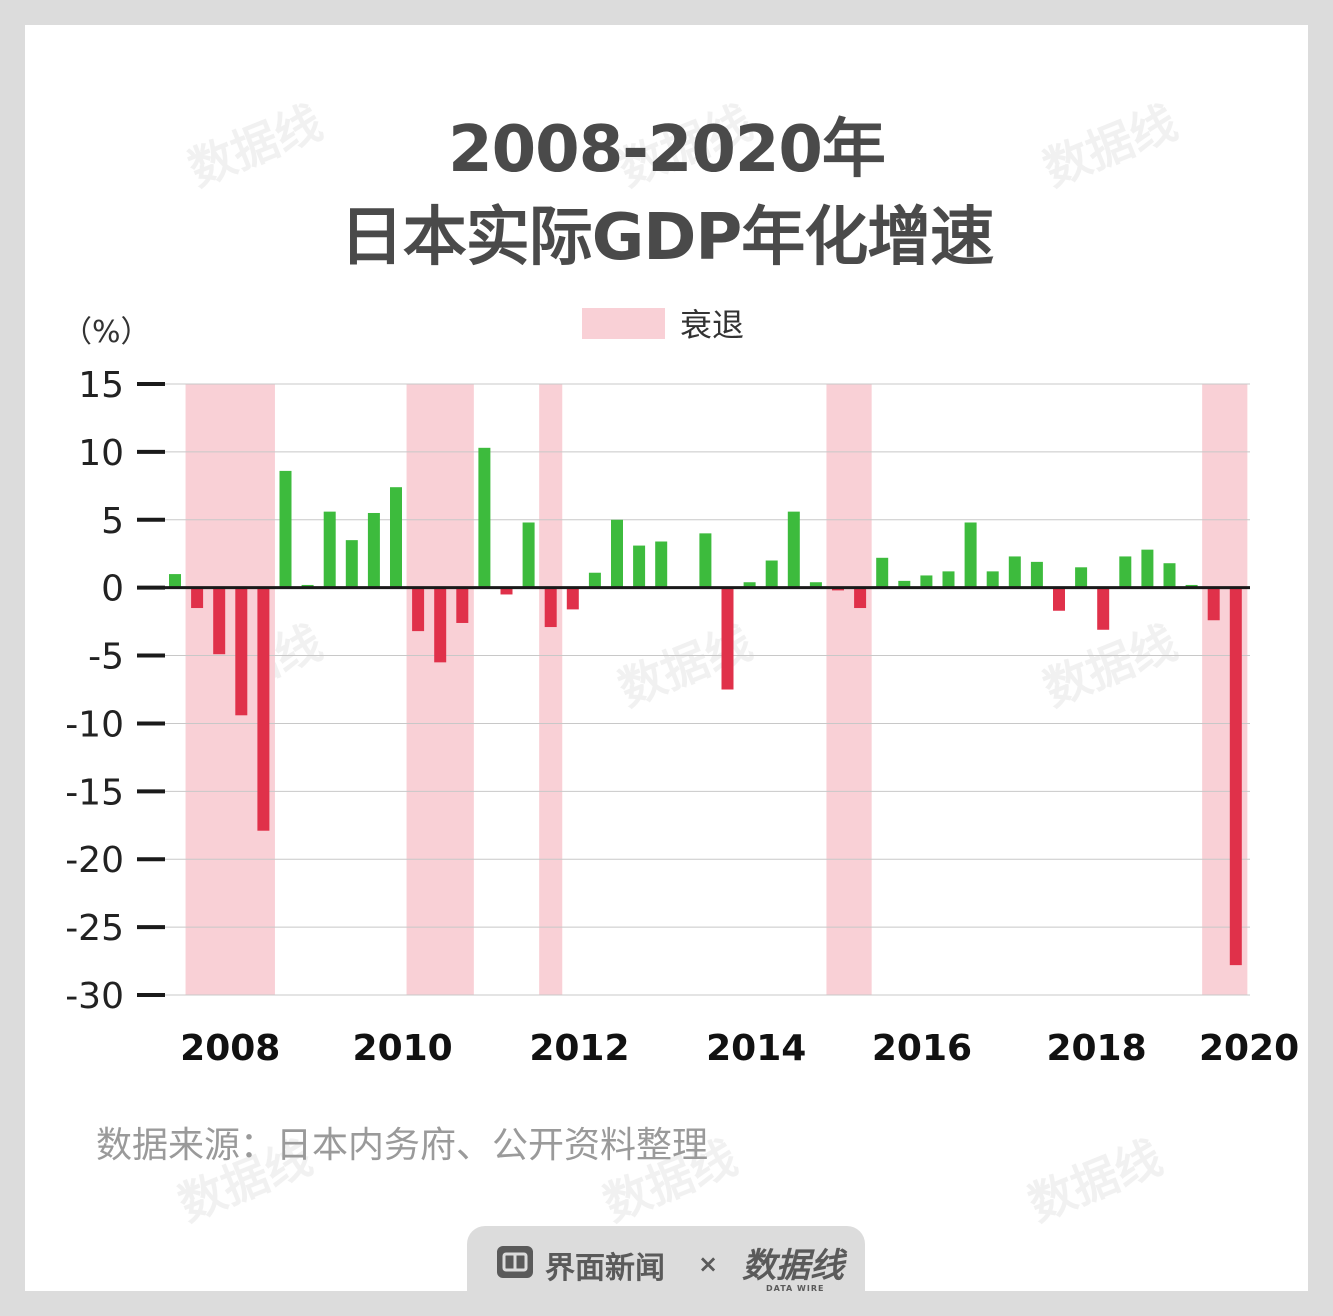  What do you see at coordinates (106, 332) in the screenshot?
I see `y-axis-unit: （%）` at bounding box center [106, 332].